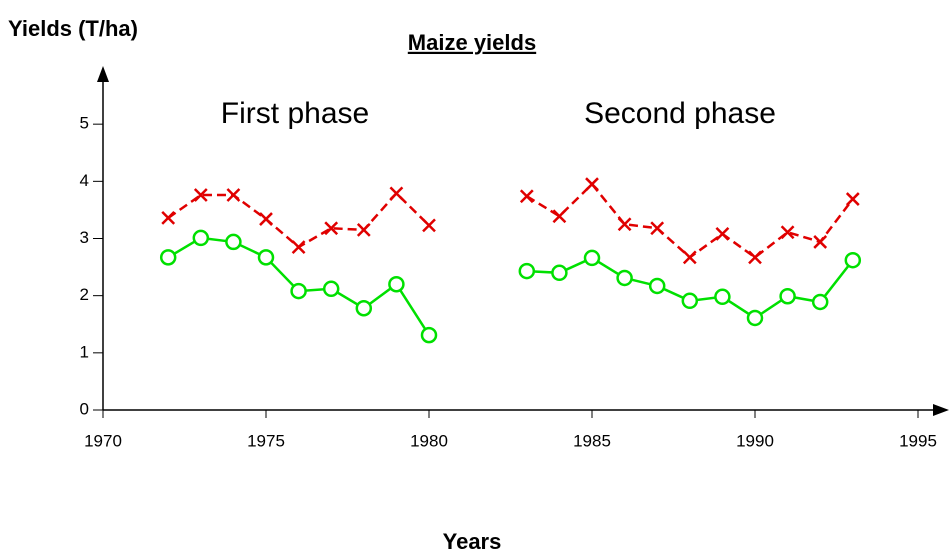  I want to click on chart-title: Maize yields, so click(472, 42).